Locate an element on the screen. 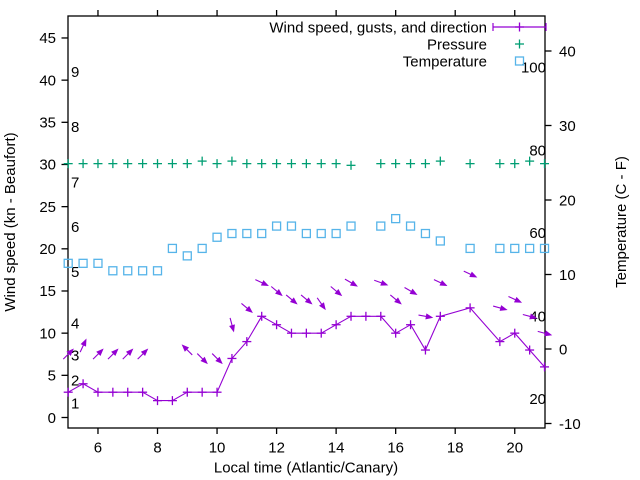  fahrenheit-label: 80 is located at coordinates (537, 150).